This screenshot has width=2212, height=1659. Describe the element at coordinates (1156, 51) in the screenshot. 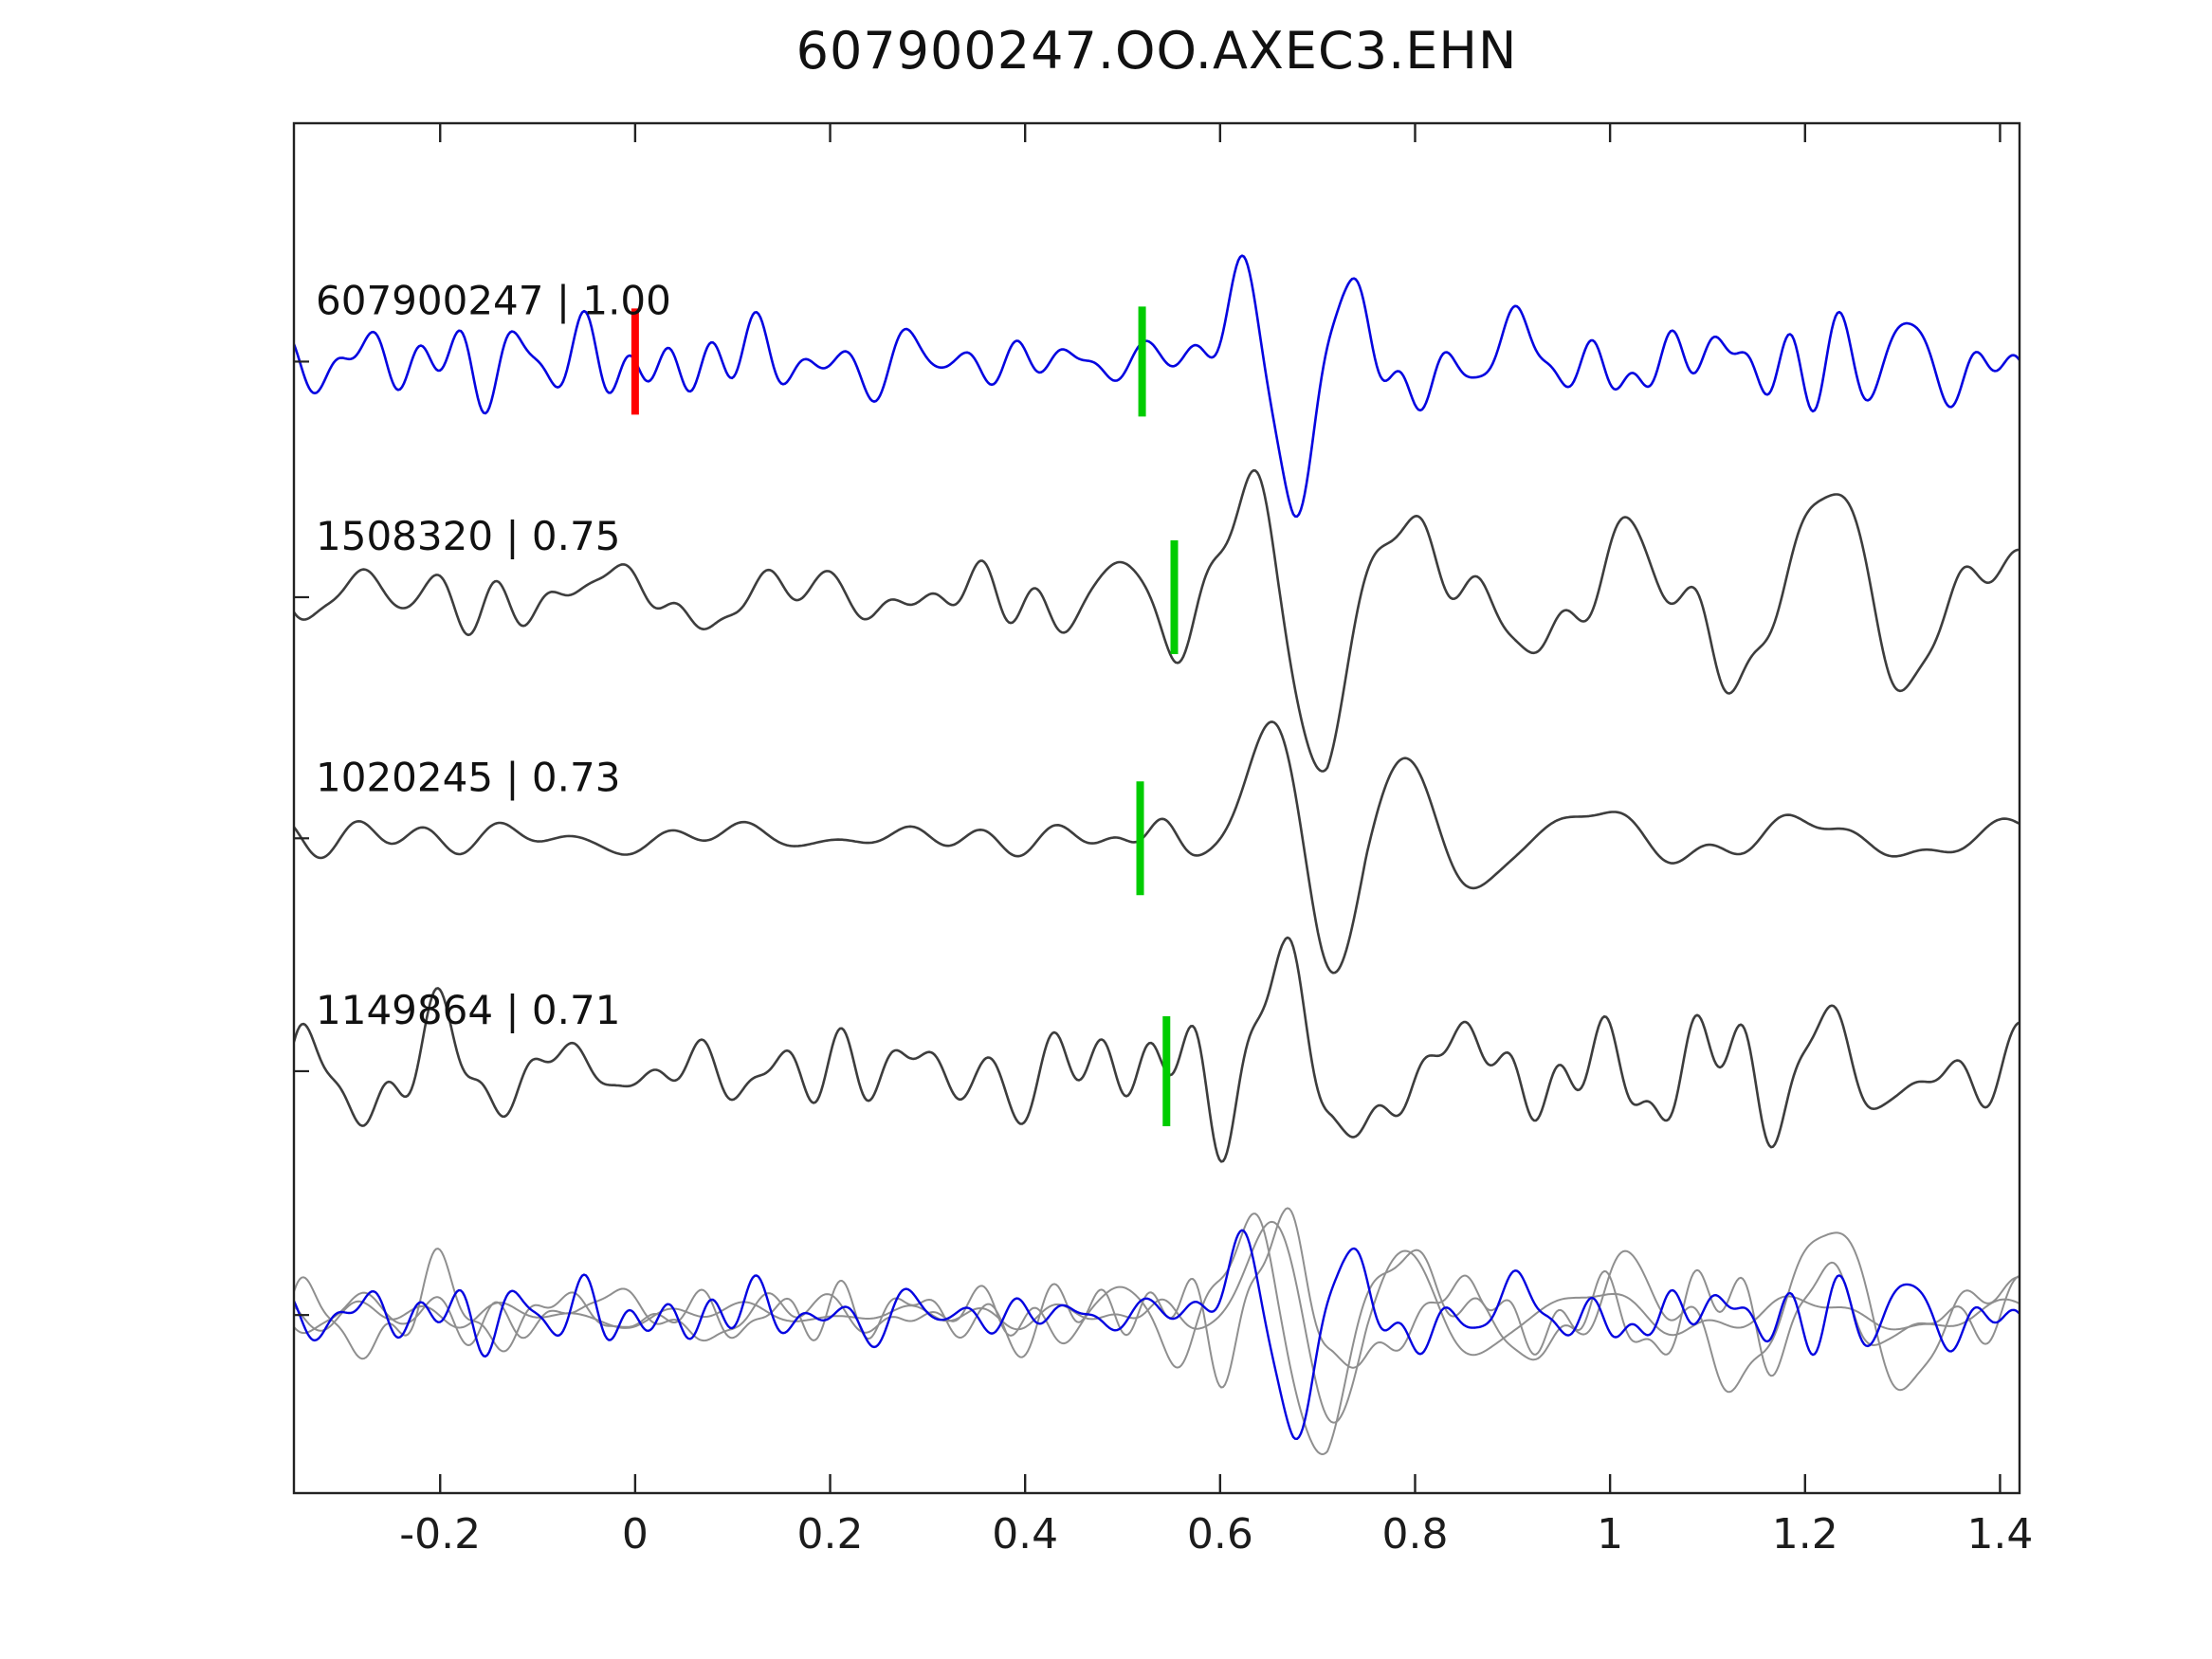

I see `chart-title: 607900247.OO.AXEC3.EHN` at that location.